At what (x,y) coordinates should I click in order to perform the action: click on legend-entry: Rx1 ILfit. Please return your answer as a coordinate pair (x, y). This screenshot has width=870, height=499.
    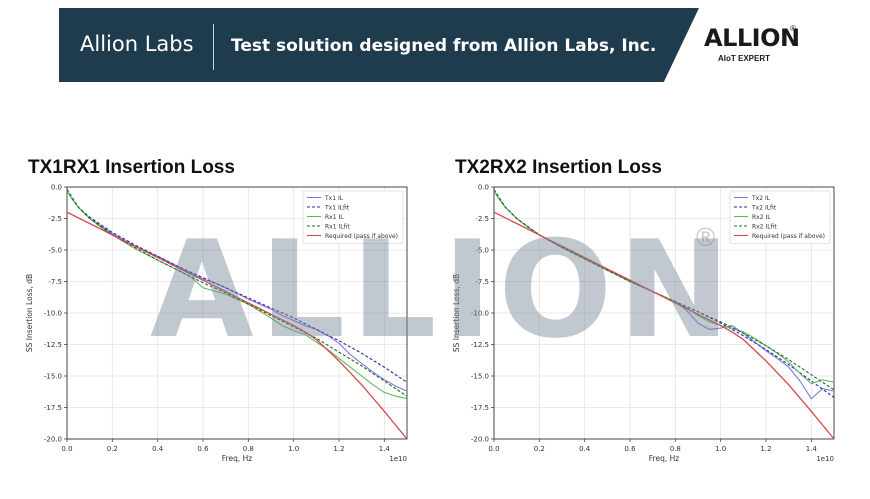
    Looking at the image, I should click on (337, 226).